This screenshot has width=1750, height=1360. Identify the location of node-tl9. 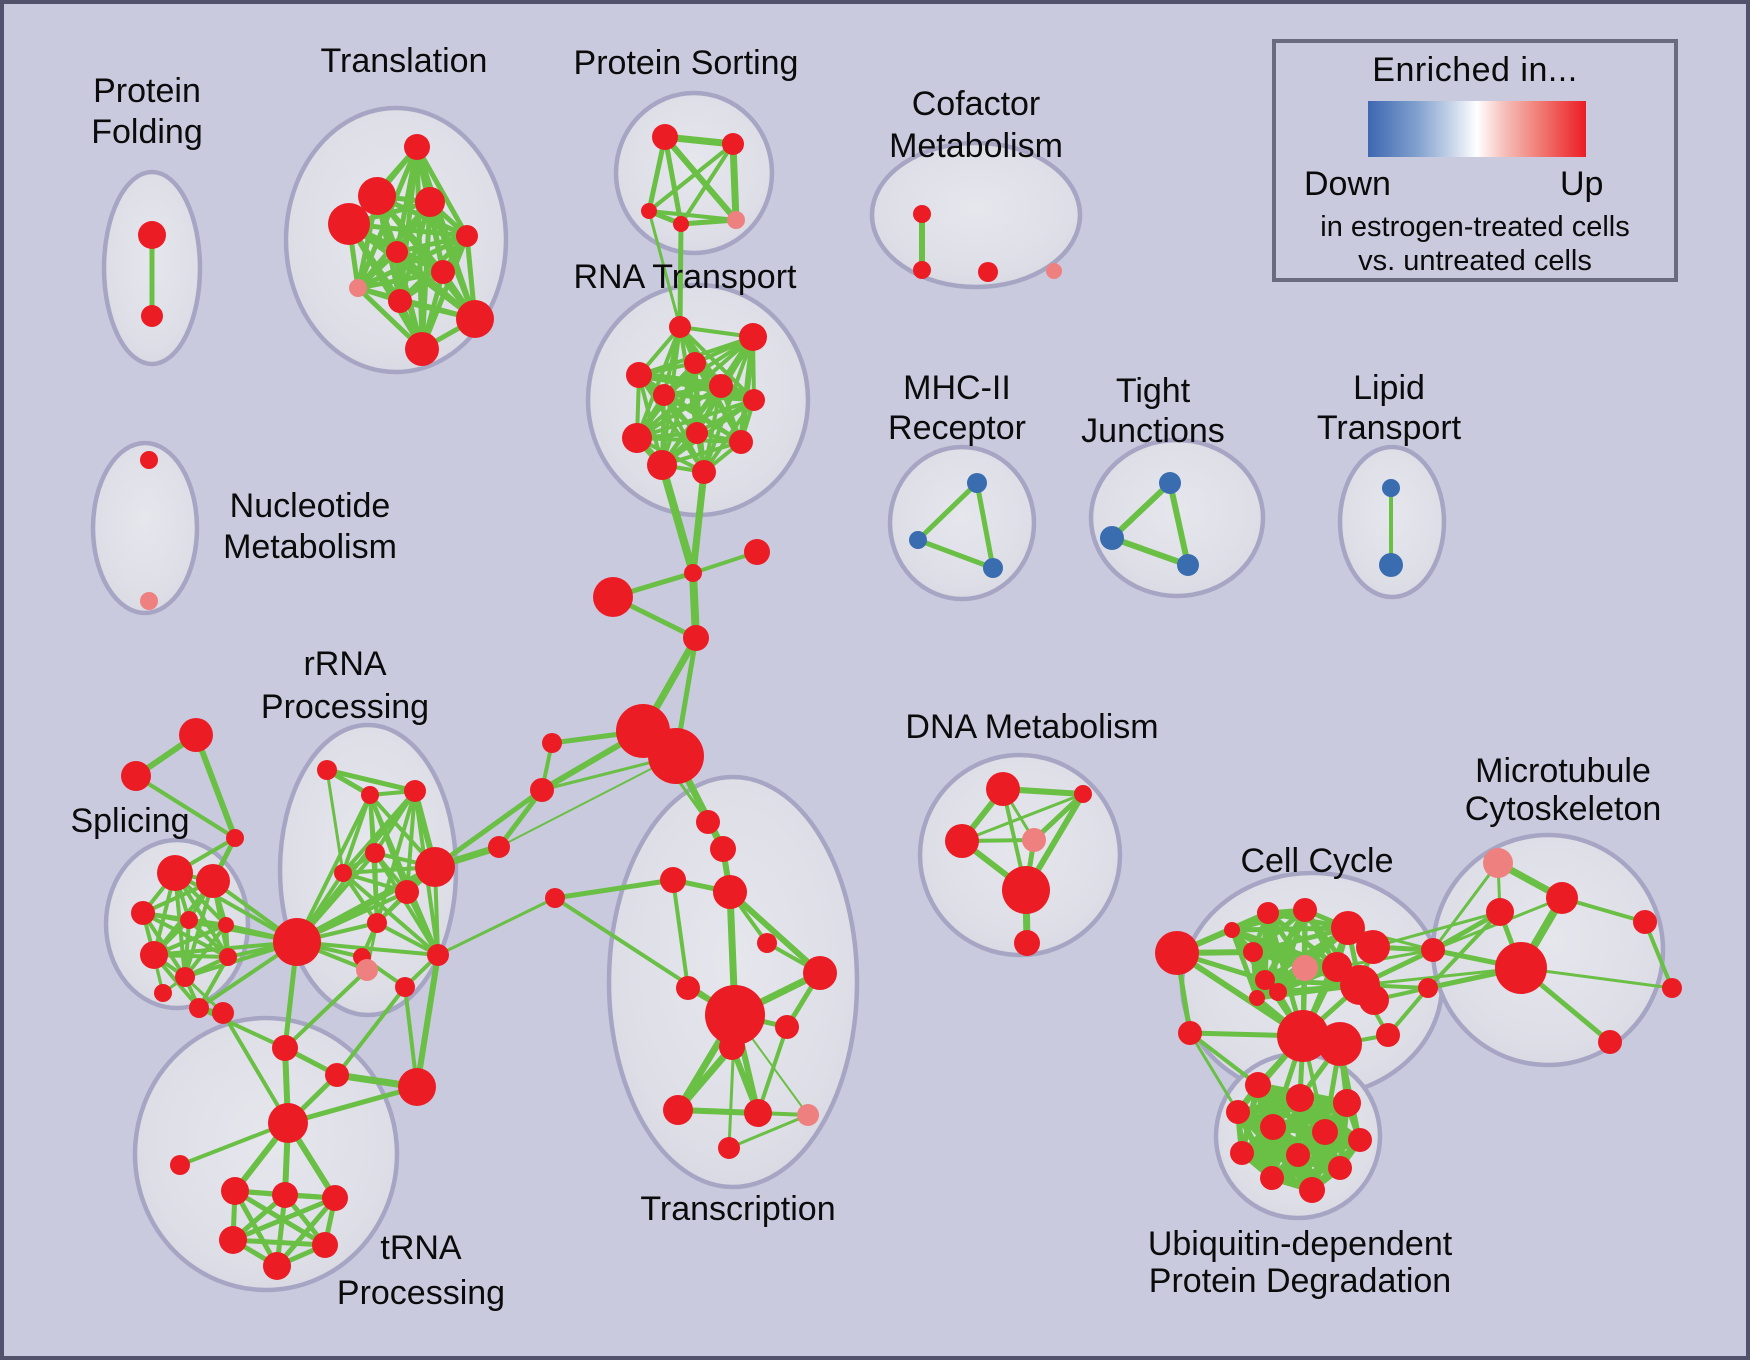
(400, 301).